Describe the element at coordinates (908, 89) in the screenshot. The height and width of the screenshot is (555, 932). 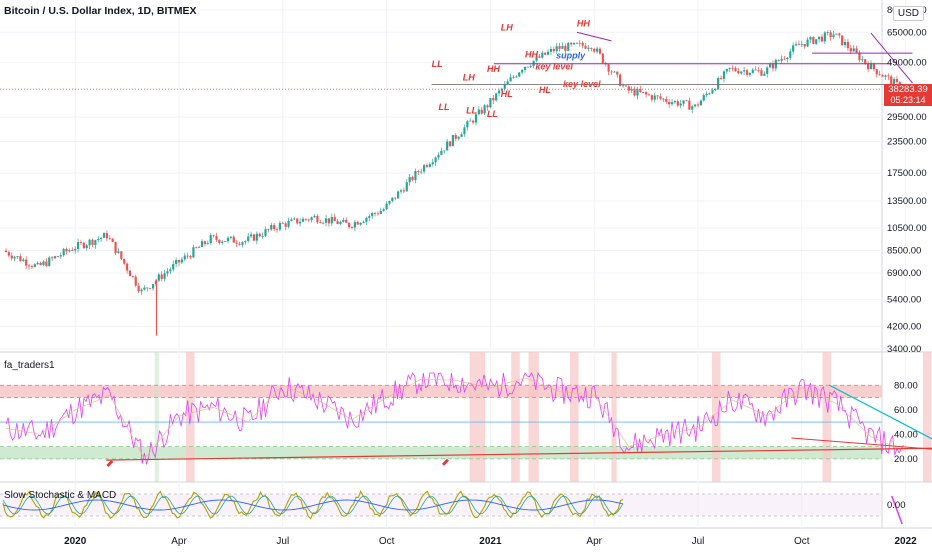
I see `last-price-tag: 38283.39` at that location.